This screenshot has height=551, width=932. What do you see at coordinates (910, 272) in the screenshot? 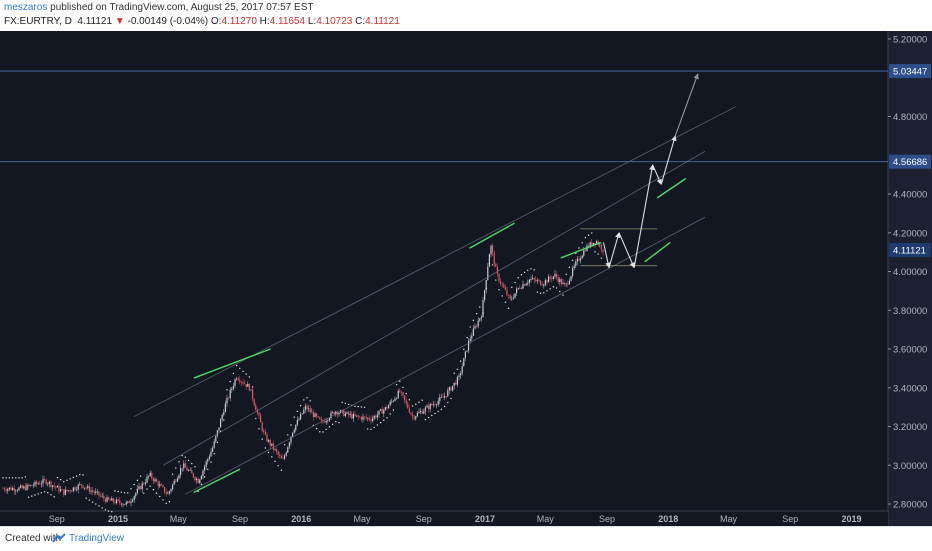
I see `y-tick-label: 4.00000` at bounding box center [910, 272].